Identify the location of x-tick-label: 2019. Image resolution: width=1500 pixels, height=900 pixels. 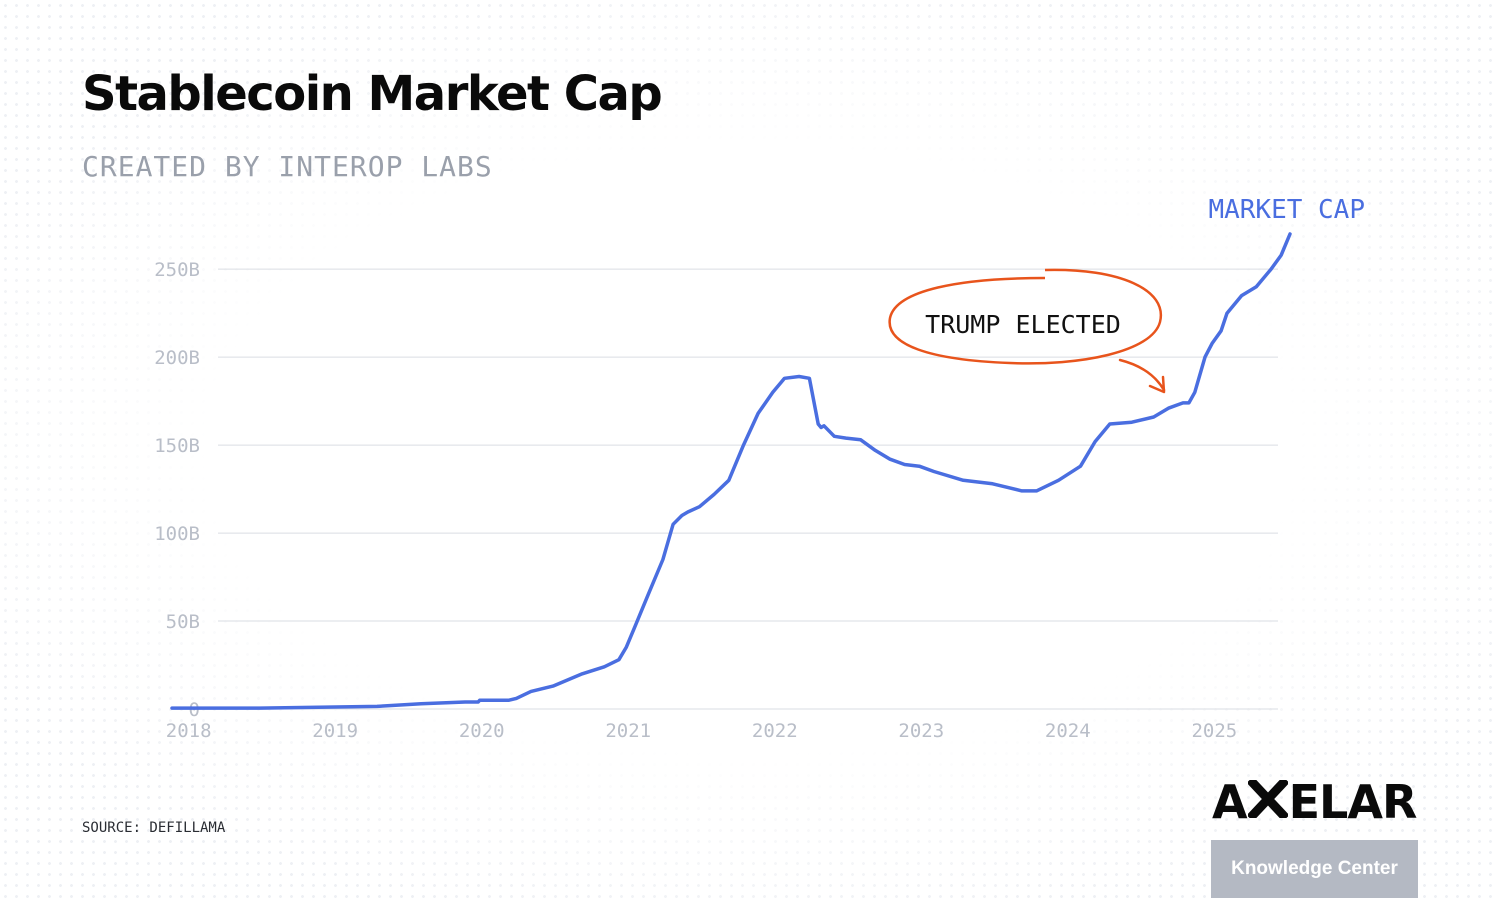
(335, 731).